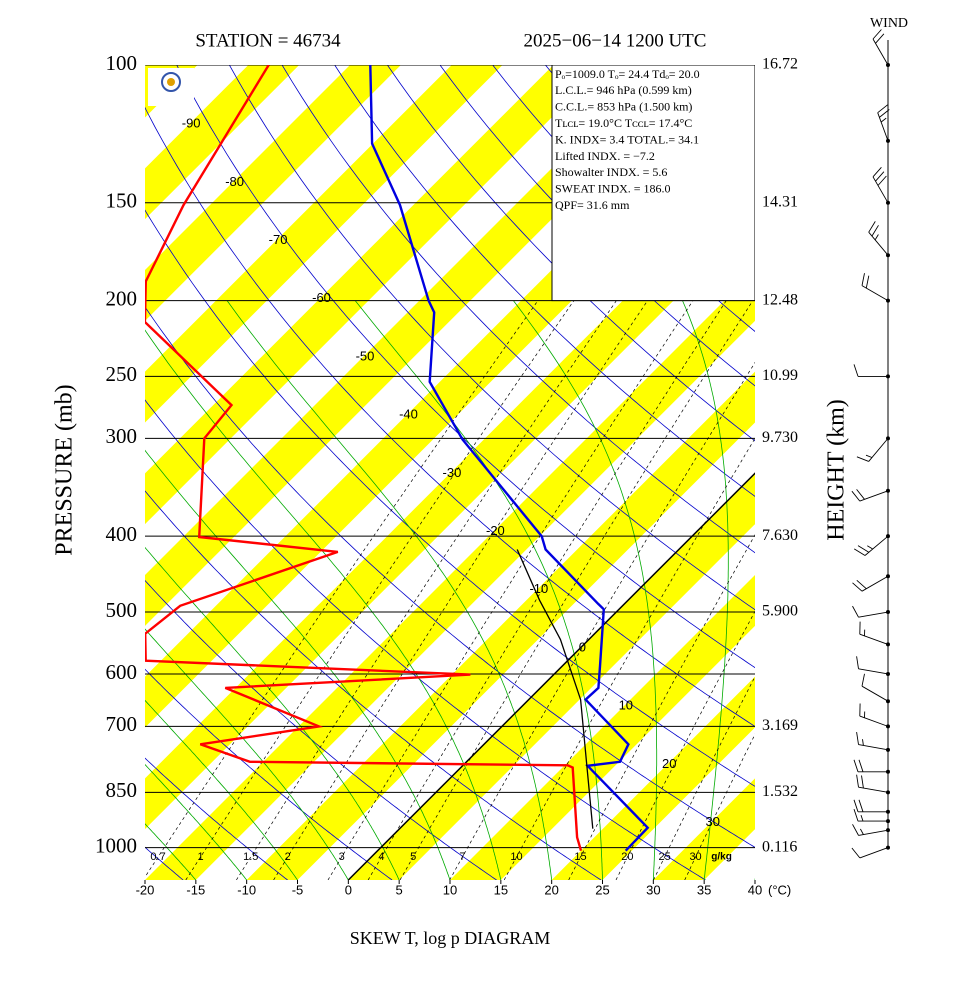 The image size is (960, 1000). What do you see at coordinates (145, 889) in the screenshot?
I see `x-tick-label: -20` at bounding box center [145, 889].